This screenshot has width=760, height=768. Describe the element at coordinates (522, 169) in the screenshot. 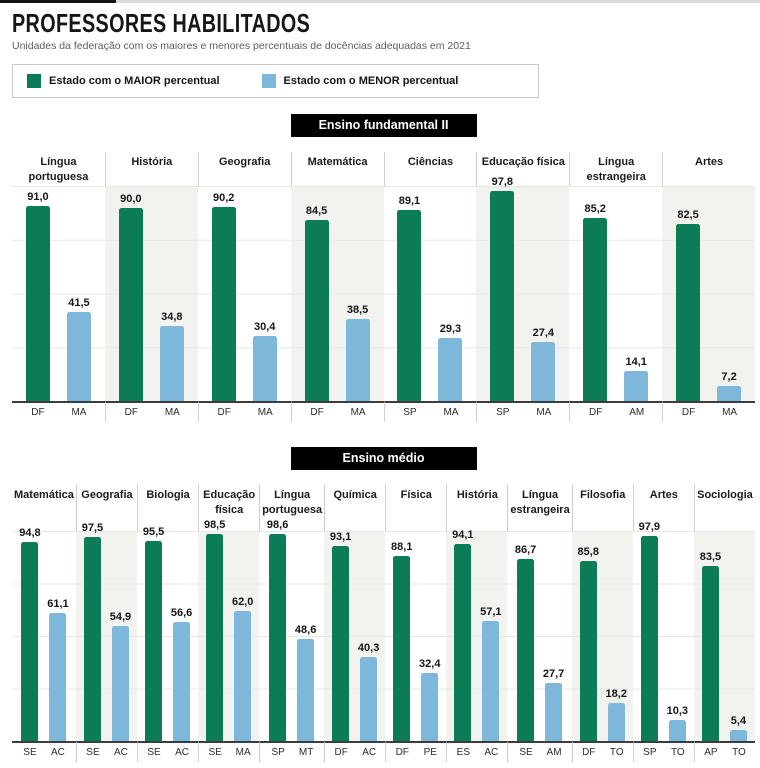

I see `category-label: Educação física` at that location.